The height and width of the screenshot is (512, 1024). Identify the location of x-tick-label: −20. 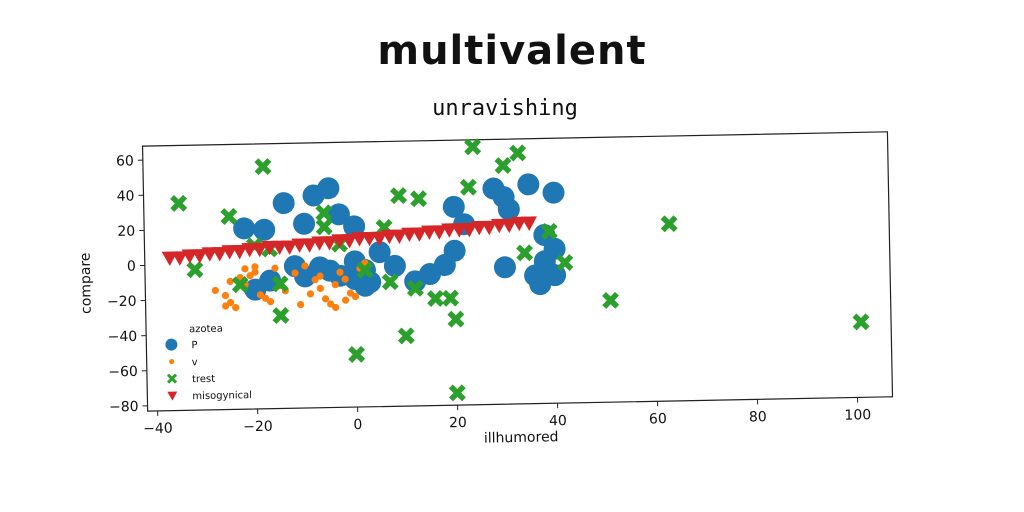
(258, 427).